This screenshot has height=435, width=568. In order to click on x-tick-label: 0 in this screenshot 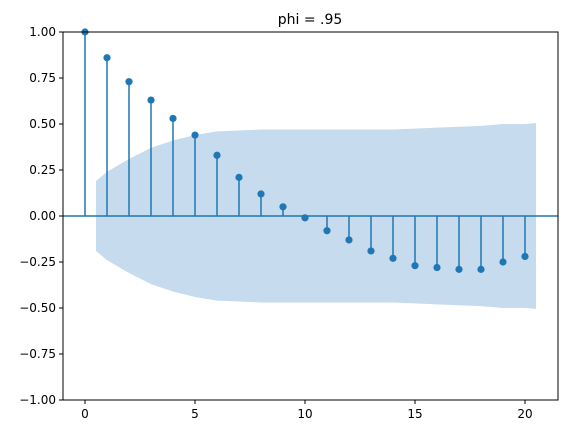, I will do `click(85, 414)`.